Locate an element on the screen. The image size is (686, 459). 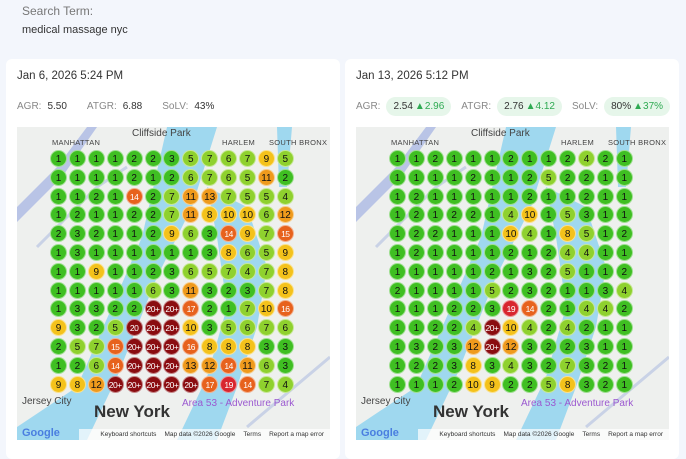
rank-pin: 15 is located at coordinates (285, 234).